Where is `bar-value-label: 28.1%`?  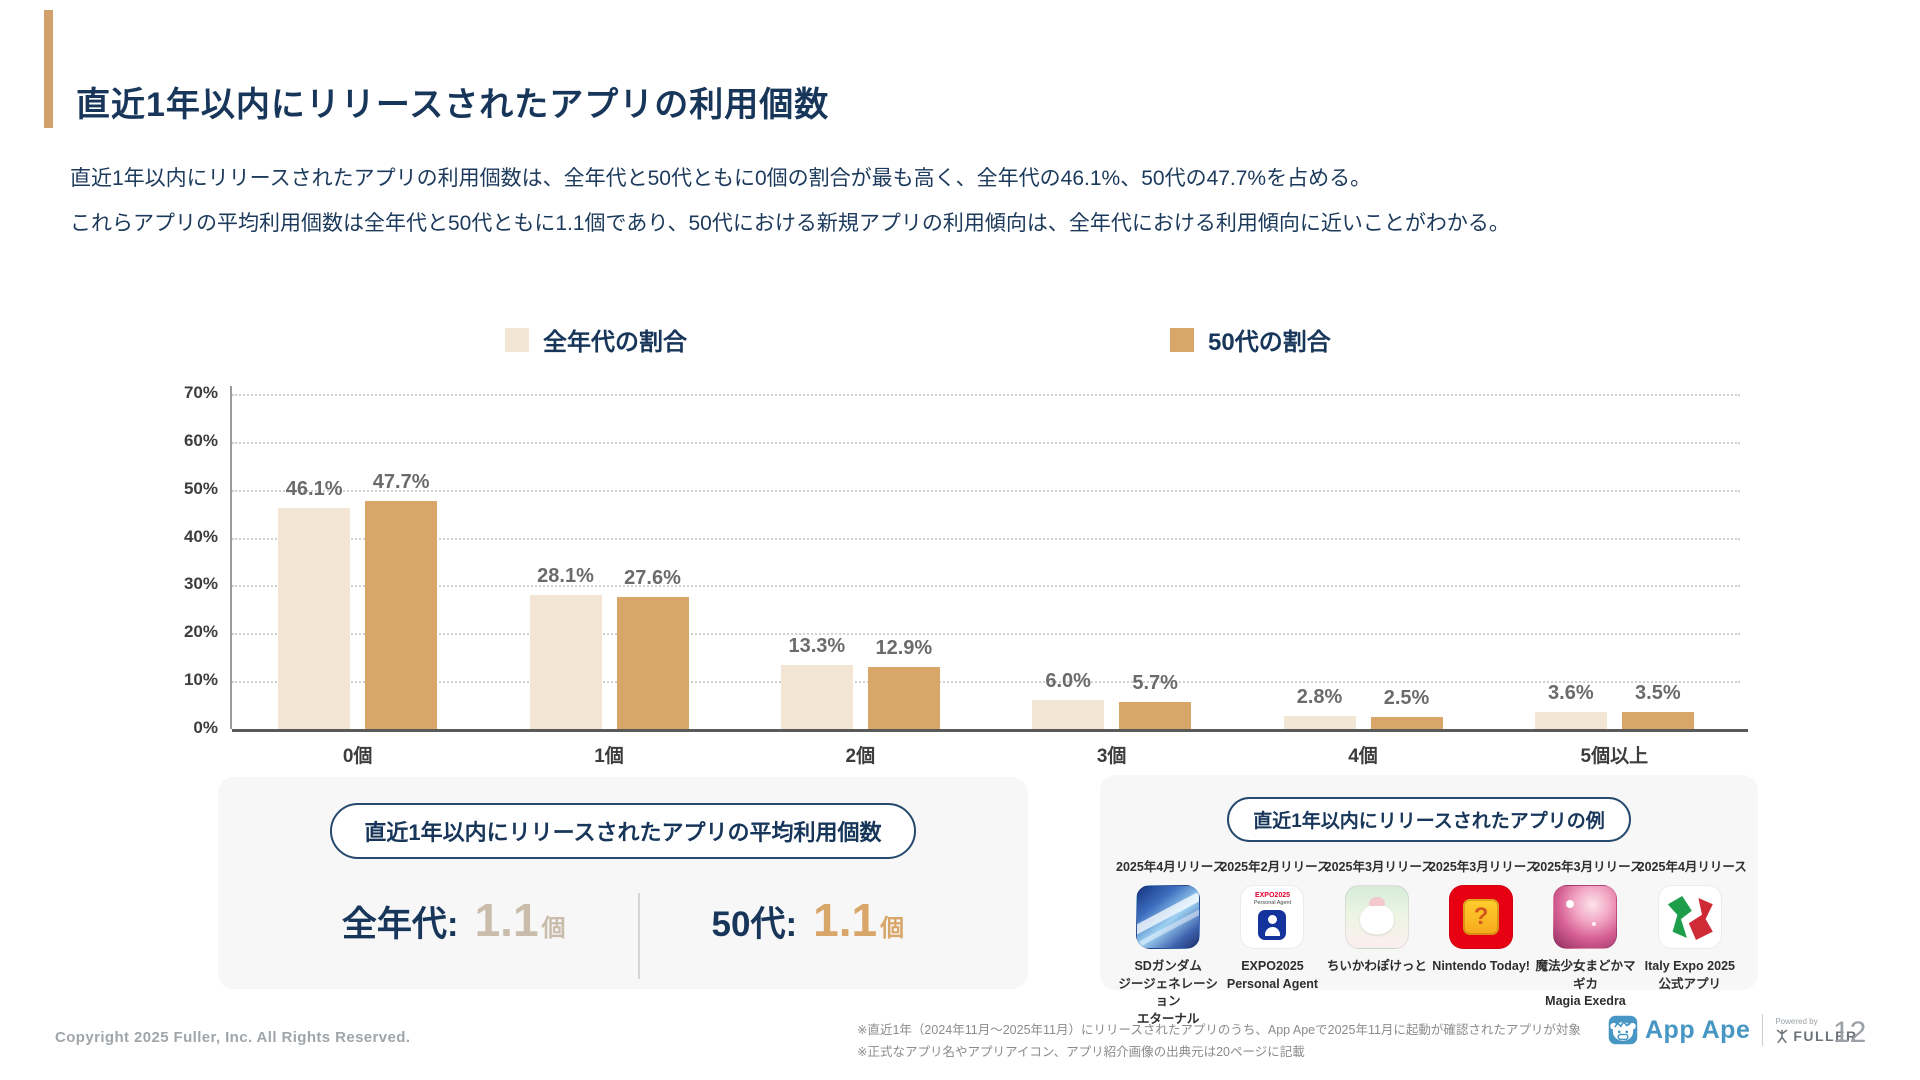 bar-value-label: 28.1% is located at coordinates (565, 575).